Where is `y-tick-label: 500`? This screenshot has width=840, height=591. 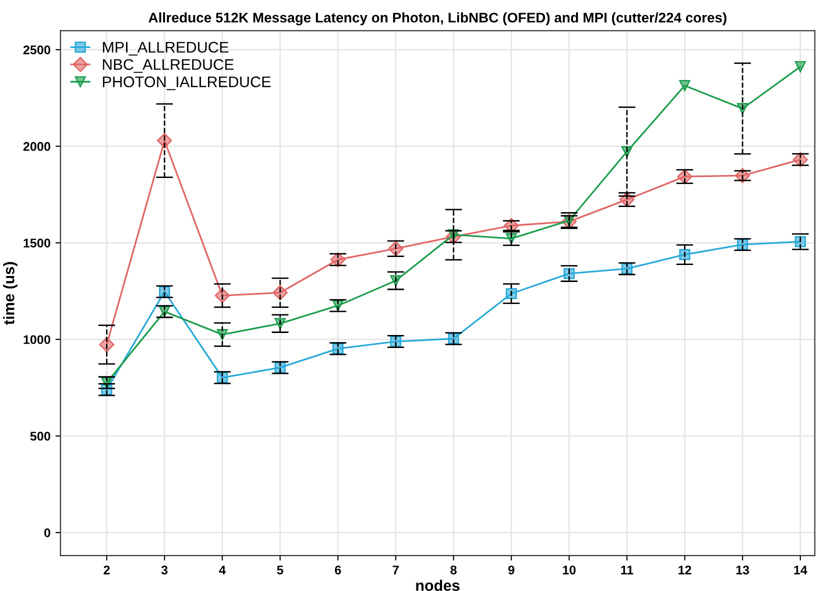 y-tick-label: 500 is located at coordinates (40, 436).